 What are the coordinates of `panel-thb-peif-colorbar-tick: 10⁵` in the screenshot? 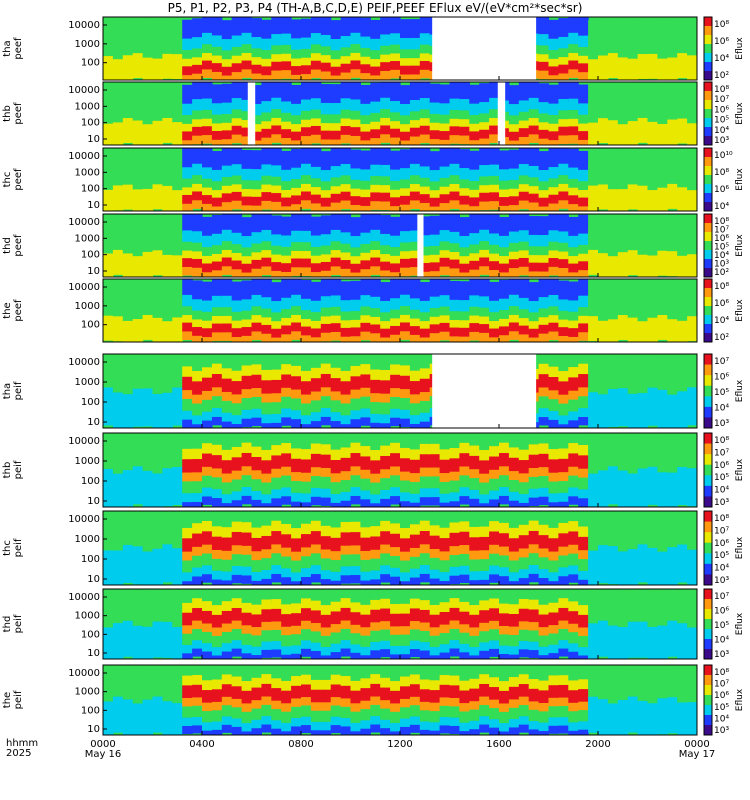 It's located at (721, 478).